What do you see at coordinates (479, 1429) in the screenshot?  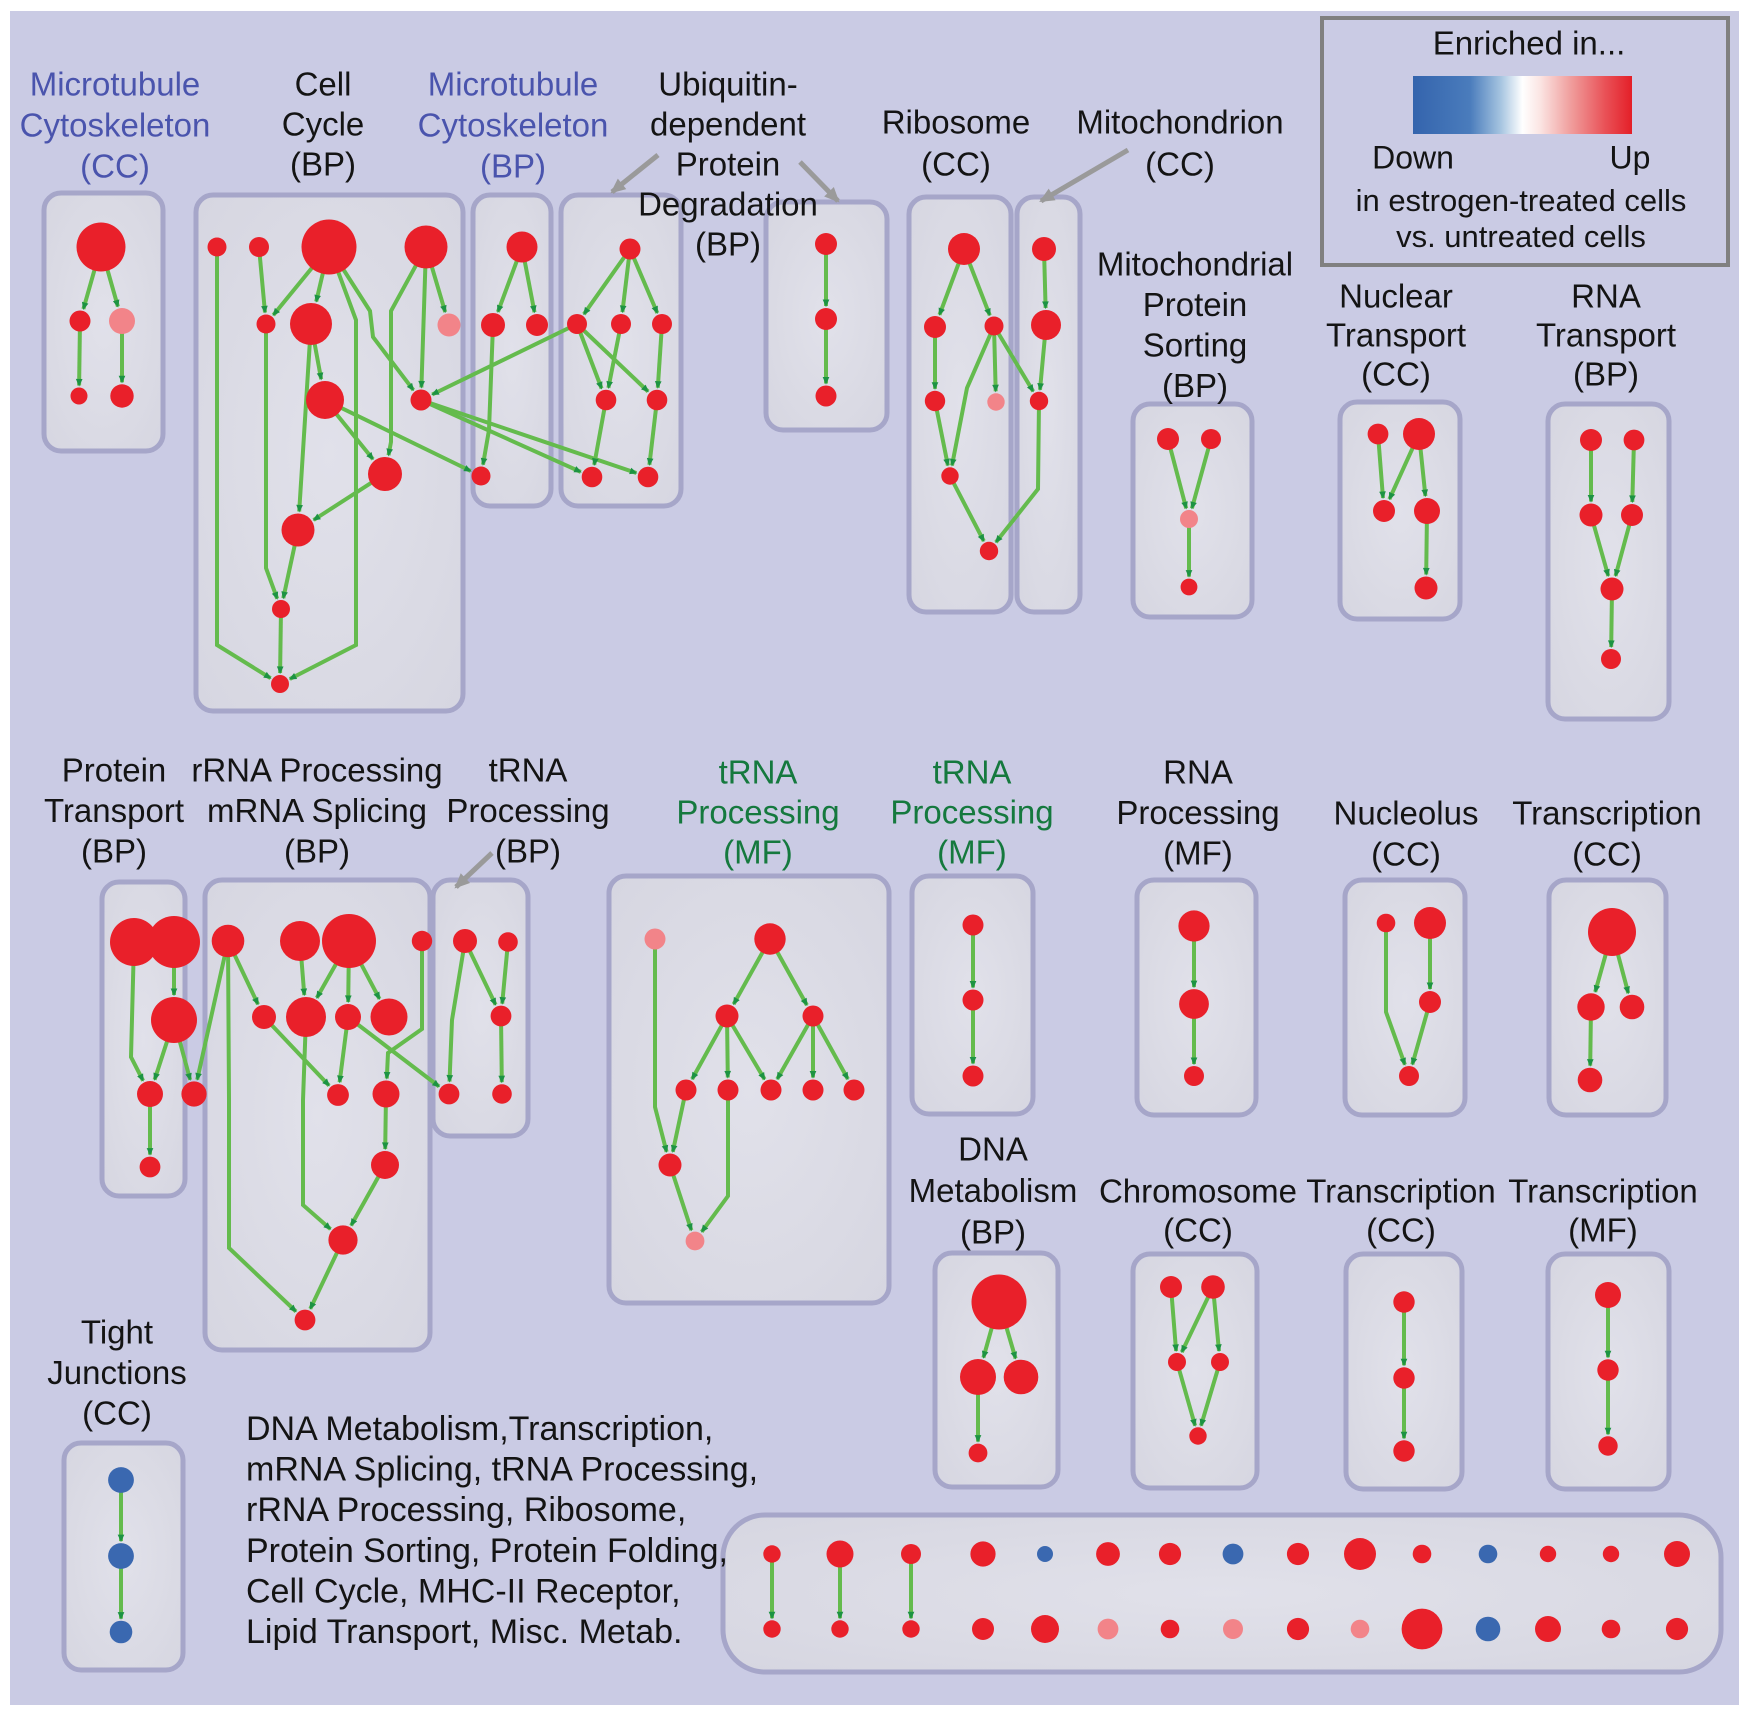 I see `svg-text: DNA Metabolism,Transcription,` at bounding box center [479, 1429].